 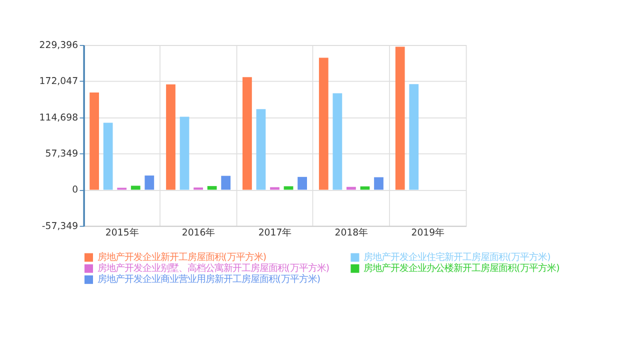 I want to click on legend-label: 房地产开发企业商业营业用房新开工房屋面积(万平方米), so click(x=209, y=280).